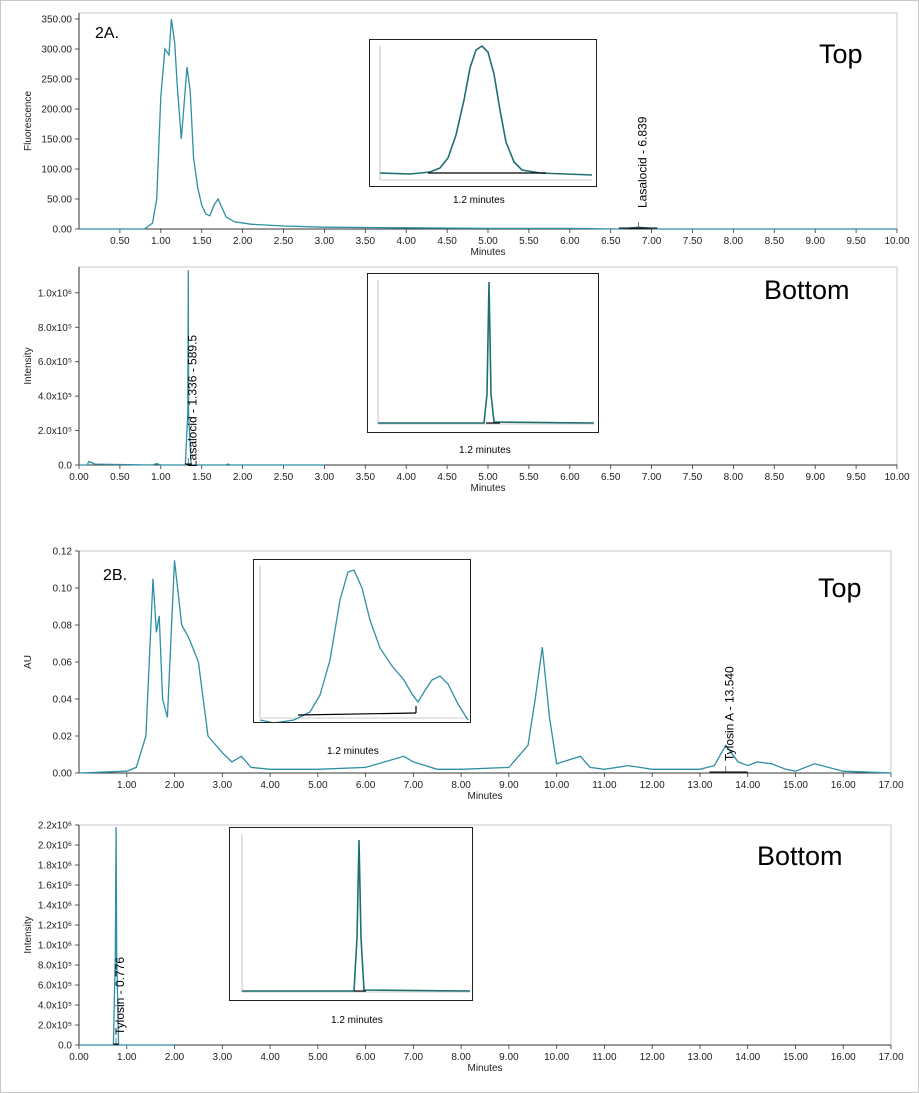  Describe the element at coordinates (55, 362) in the screenshot. I see `y-tick-label: 6.0x10⁵` at that location.